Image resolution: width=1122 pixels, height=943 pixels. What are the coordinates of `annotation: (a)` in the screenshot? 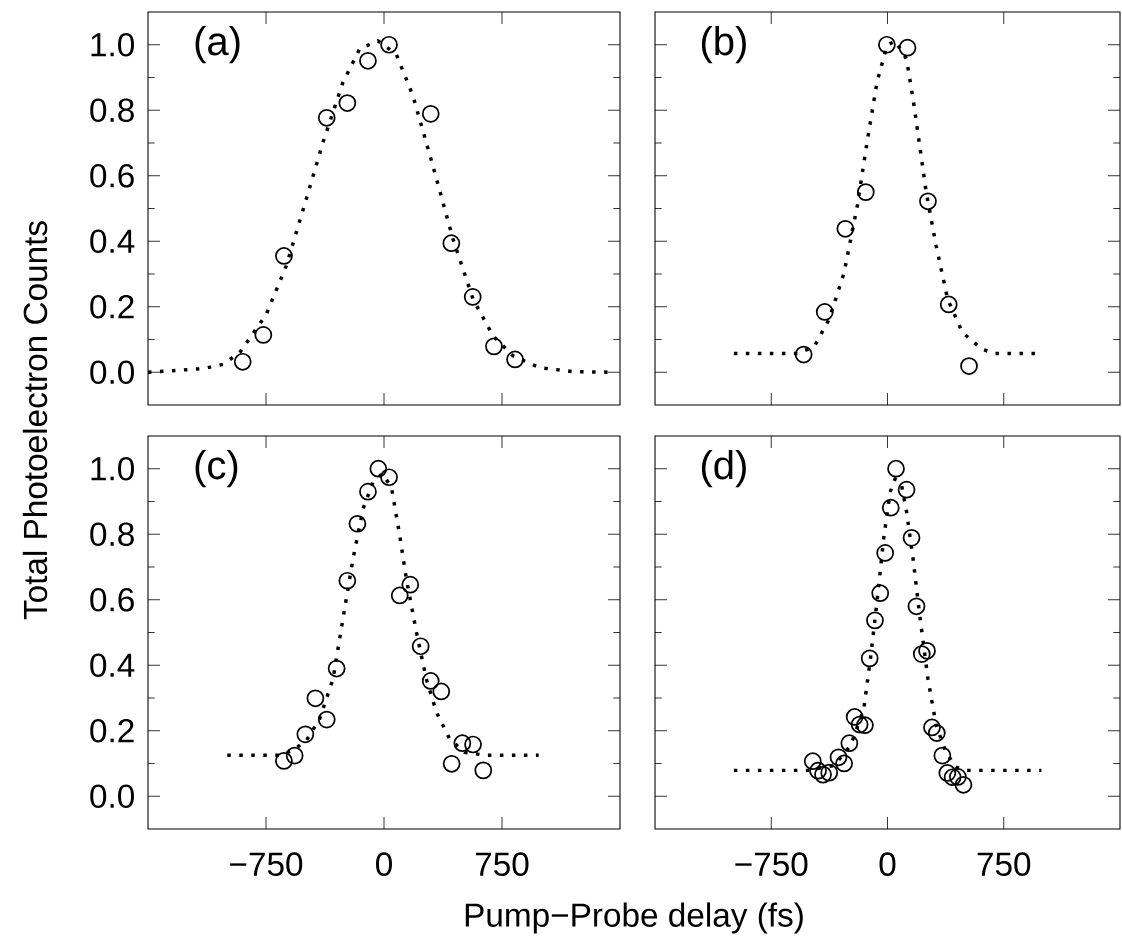 It's located at (217, 45).